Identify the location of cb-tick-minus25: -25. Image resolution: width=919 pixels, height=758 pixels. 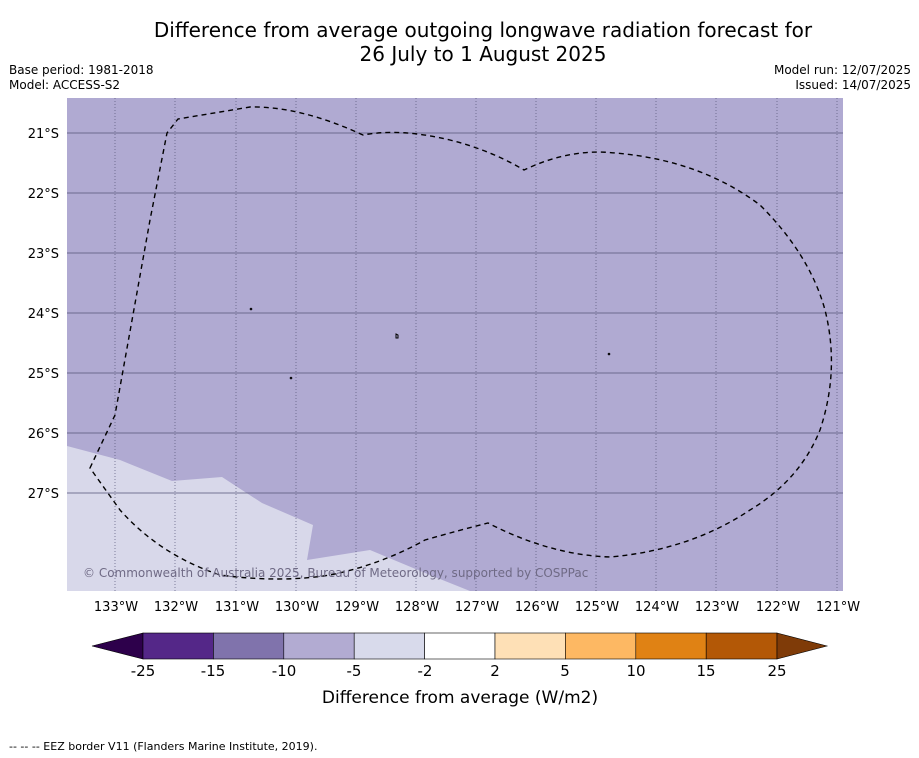
(143, 671).